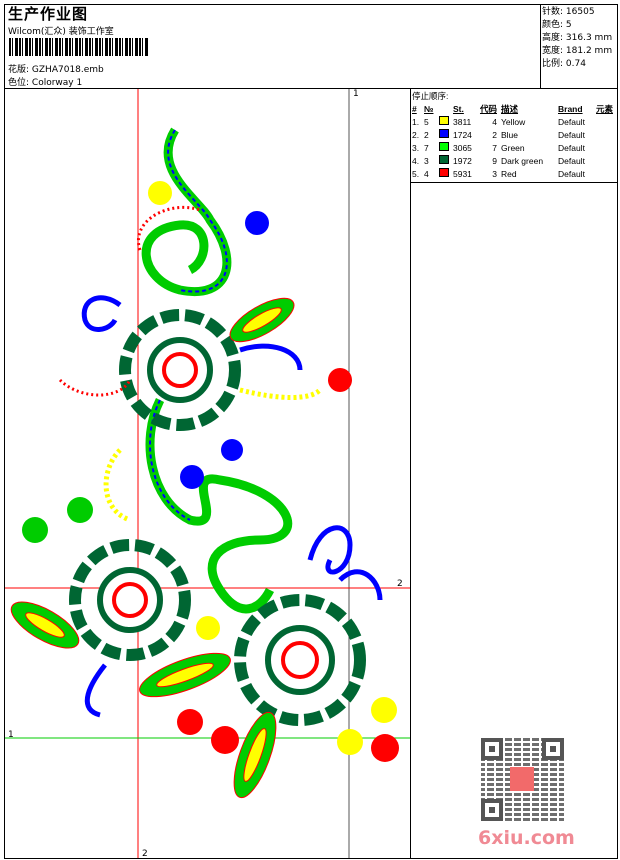 This screenshot has height=860, width=620. I want to click on colorway-label: 色位:, so click(19, 83).